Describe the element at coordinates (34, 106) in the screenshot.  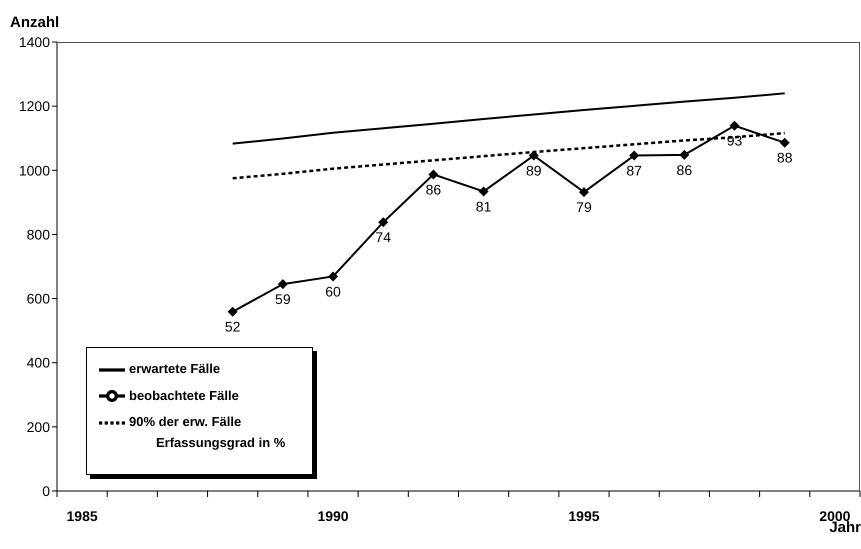
I see `y-tick-label: 1200` at that location.